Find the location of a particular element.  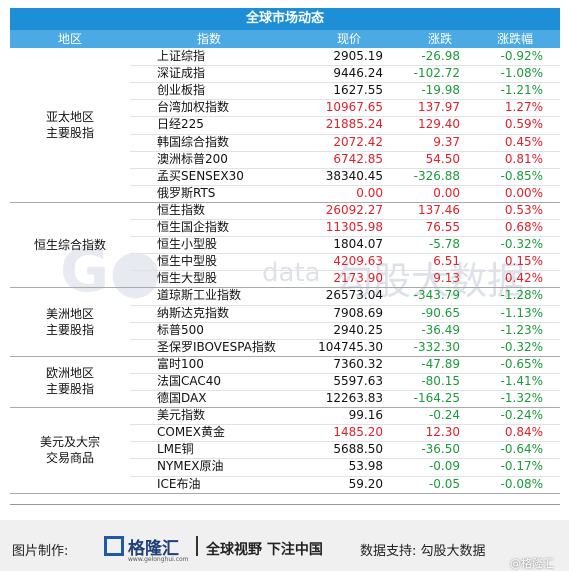

index-name: 圣保罗IBOVESPA指数 is located at coordinates (216, 346).